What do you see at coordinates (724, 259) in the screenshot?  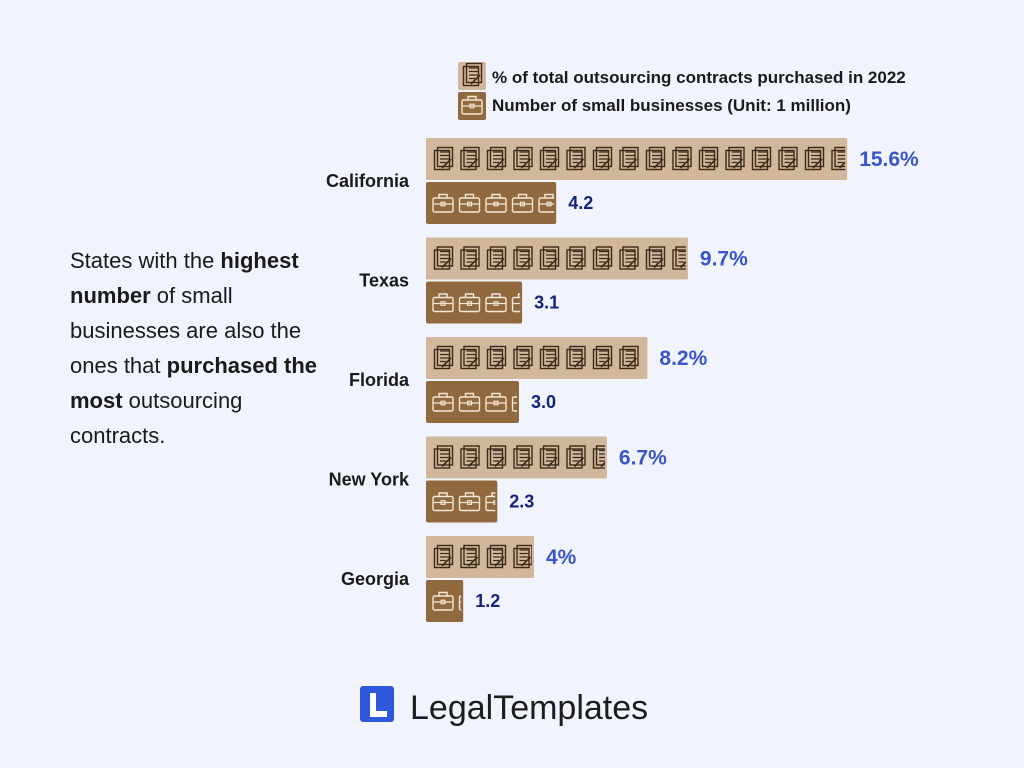 I see `pct-value-label: 9.7%` at bounding box center [724, 259].